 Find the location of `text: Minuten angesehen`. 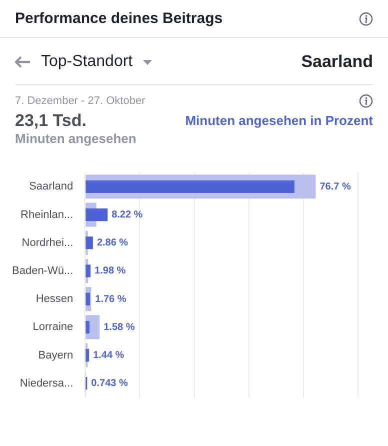

text: Minuten angesehen is located at coordinates (75, 138).